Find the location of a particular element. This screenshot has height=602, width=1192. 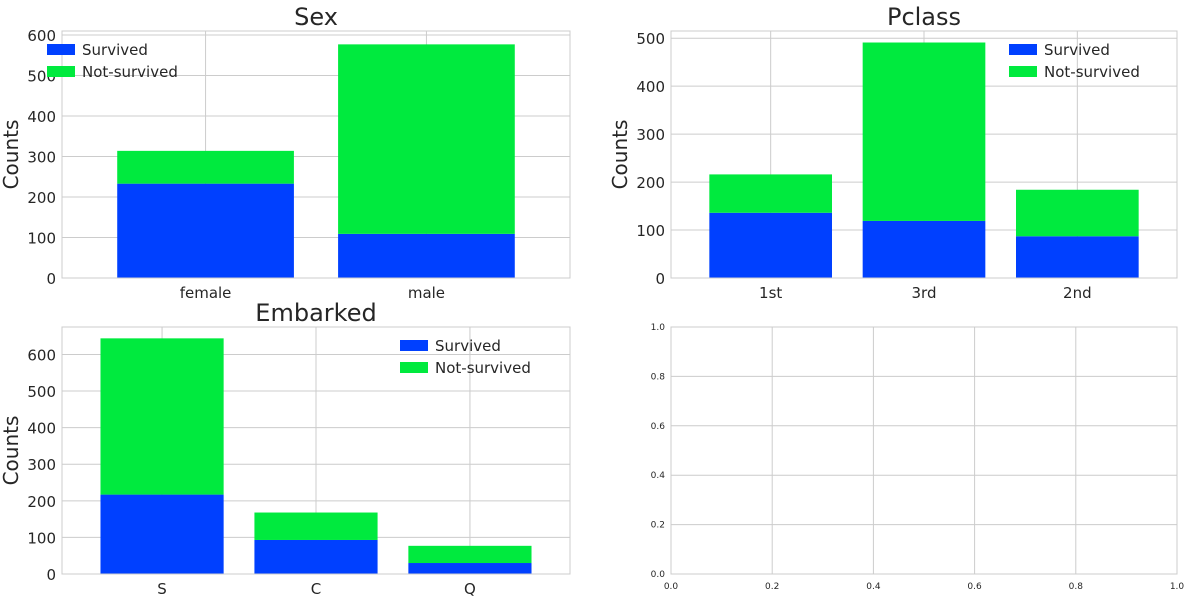

chart-title: Embarked is located at coordinates (315, 313).